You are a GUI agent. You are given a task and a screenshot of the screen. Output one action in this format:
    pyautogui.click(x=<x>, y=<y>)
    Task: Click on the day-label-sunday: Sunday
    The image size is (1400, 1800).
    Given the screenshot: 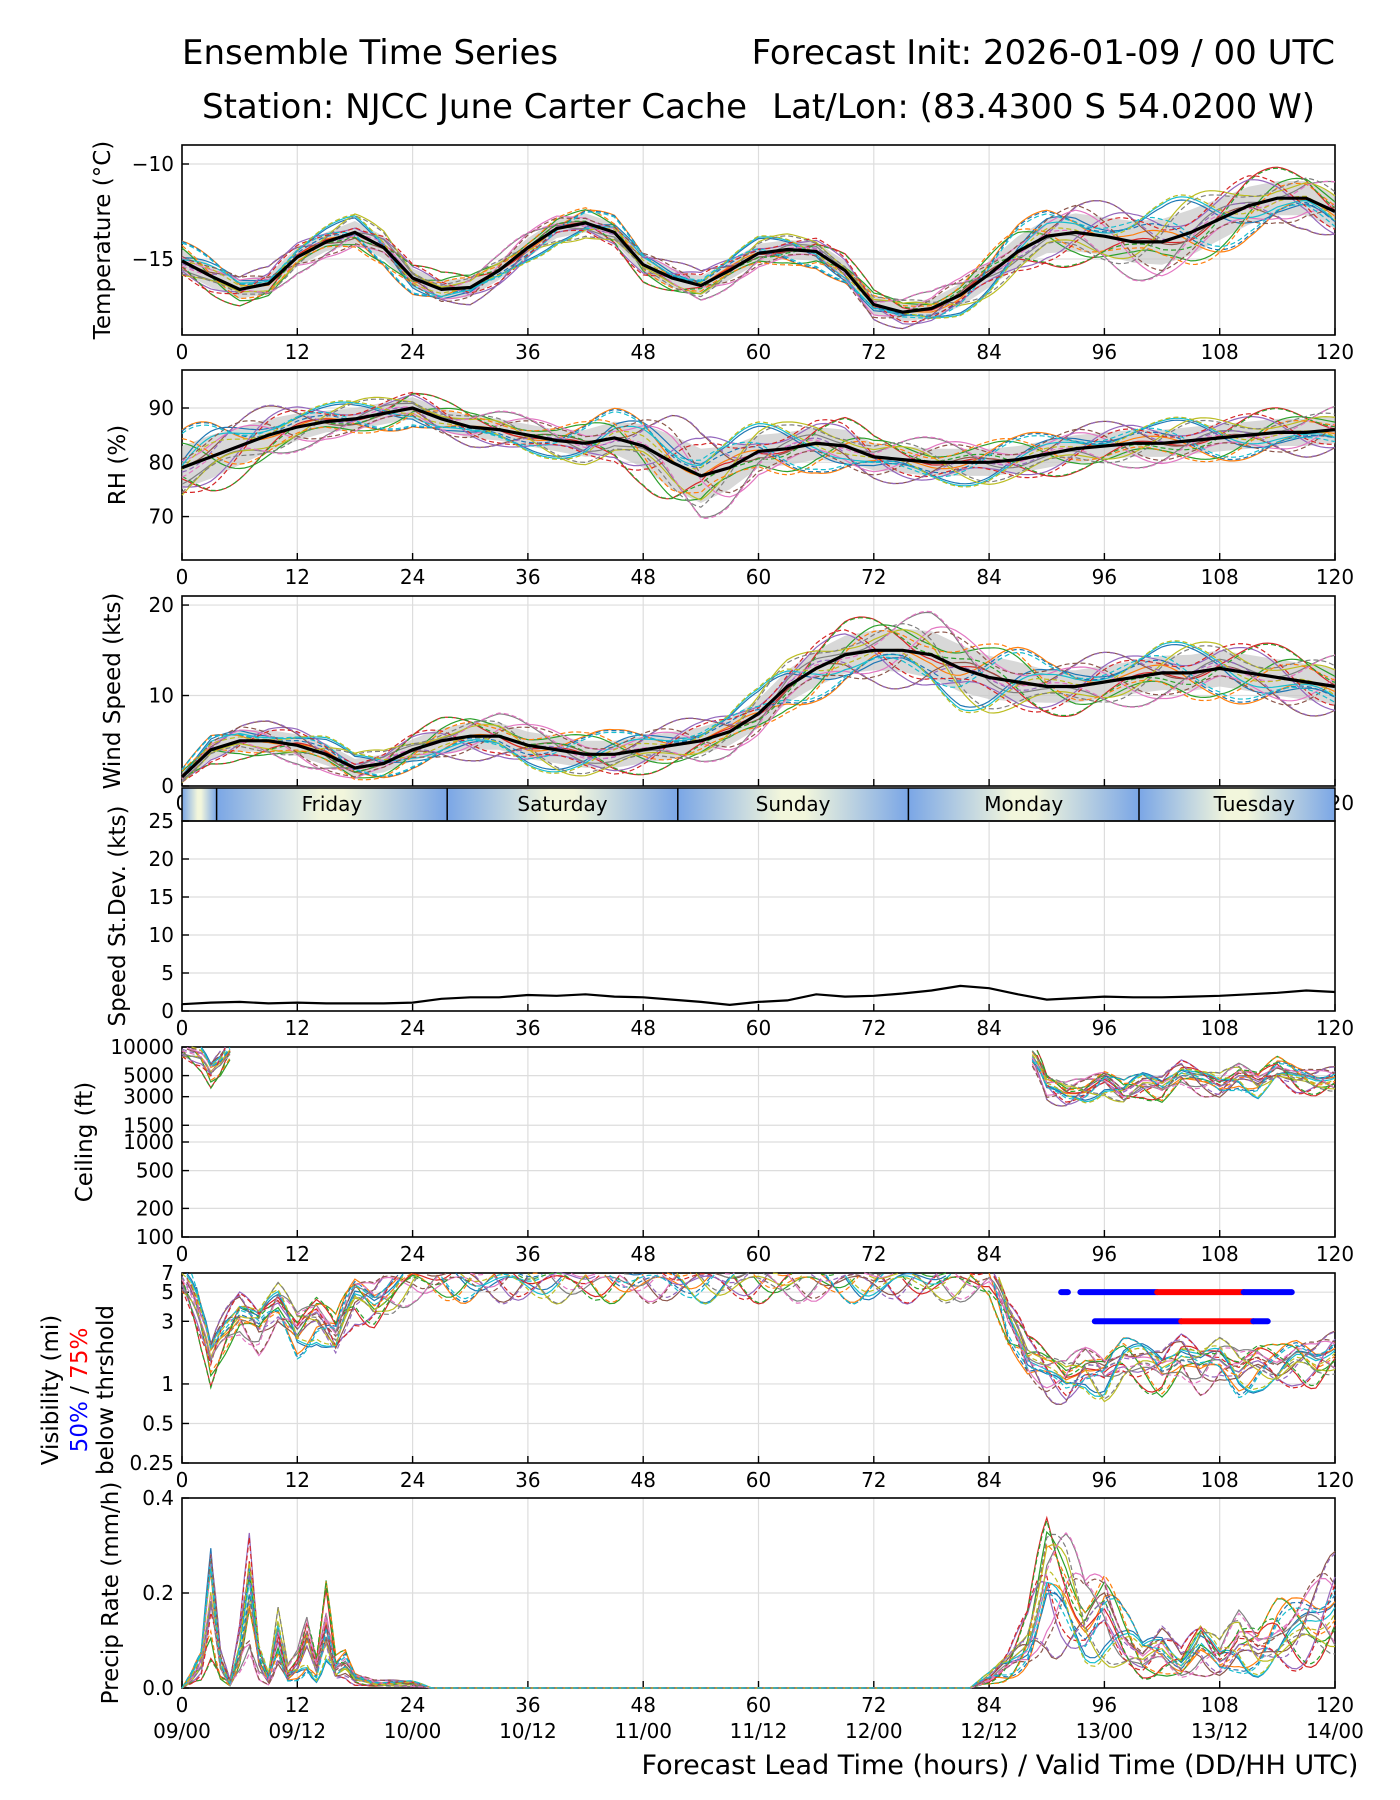 What is the action you would take?
    pyautogui.click(x=793, y=804)
    